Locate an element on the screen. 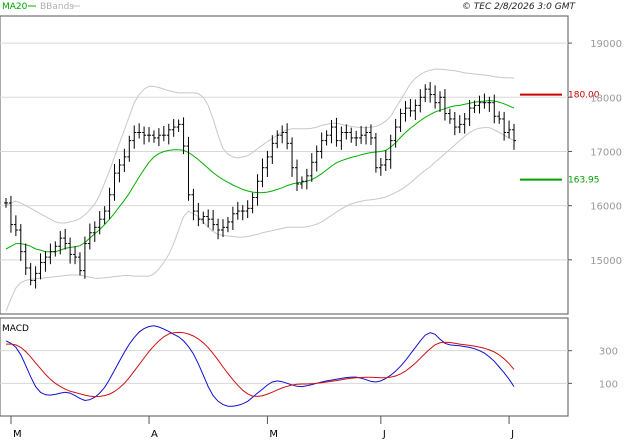 The width and height of the screenshot is (627, 440). timestamp: © TEC 2/8/2026 3:0 GMT is located at coordinates (519, 7).